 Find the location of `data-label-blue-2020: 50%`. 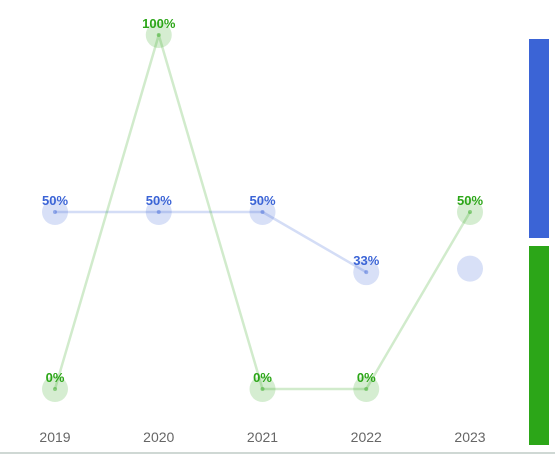

data-label-blue-2020: 50% is located at coordinates (159, 200).